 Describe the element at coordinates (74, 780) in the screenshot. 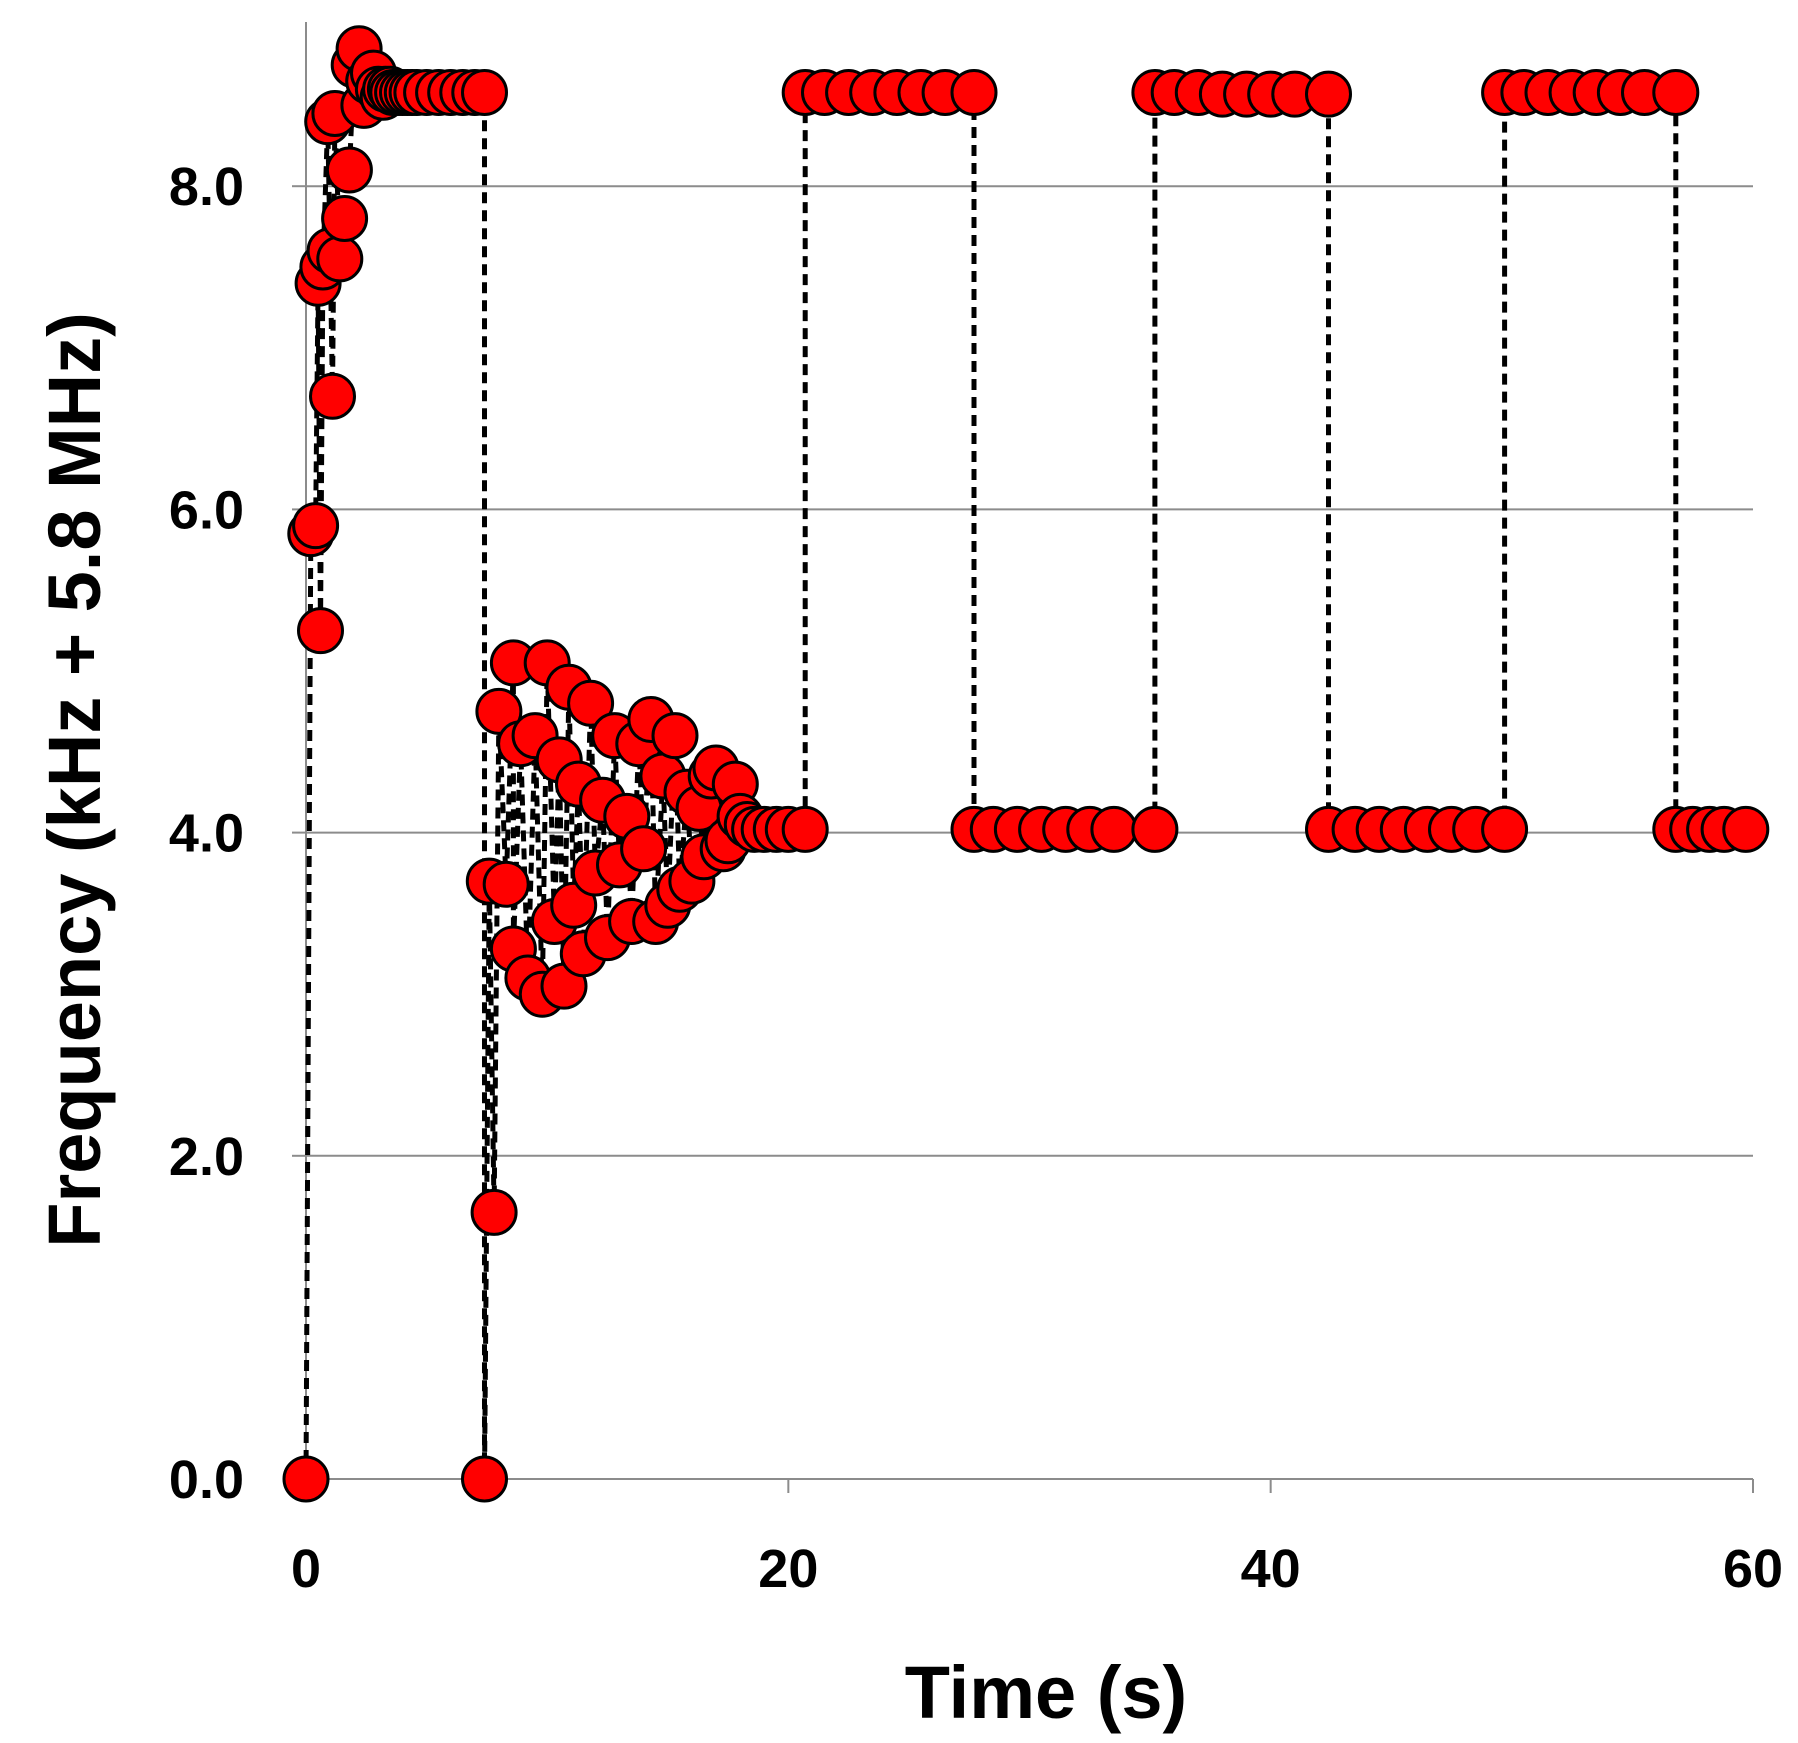

I see `y-axis-title: Frequency (kHz + 5.8 MHz)` at that location.